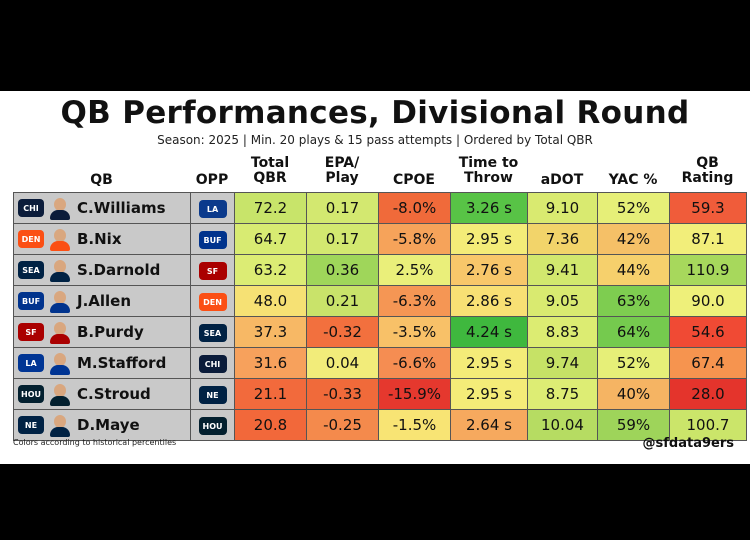  Describe the element at coordinates (489, 270) in the screenshot. I see `value-cell-time-to-throw: 2.76 s` at that location.